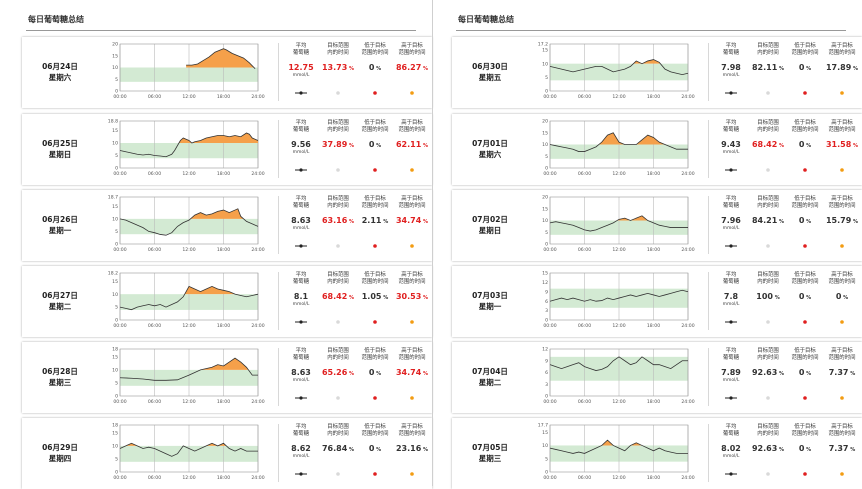  Describe the element at coordinates (116, 245) in the screenshot. I see `y-tick-label: 0` at that location.